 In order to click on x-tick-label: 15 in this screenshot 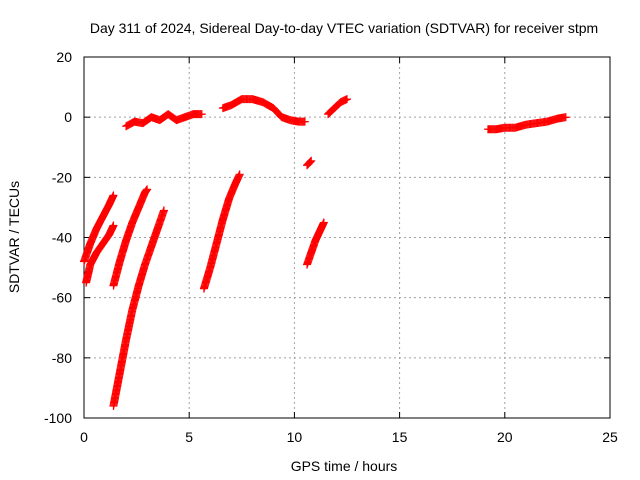, I will do `click(400, 437)`.